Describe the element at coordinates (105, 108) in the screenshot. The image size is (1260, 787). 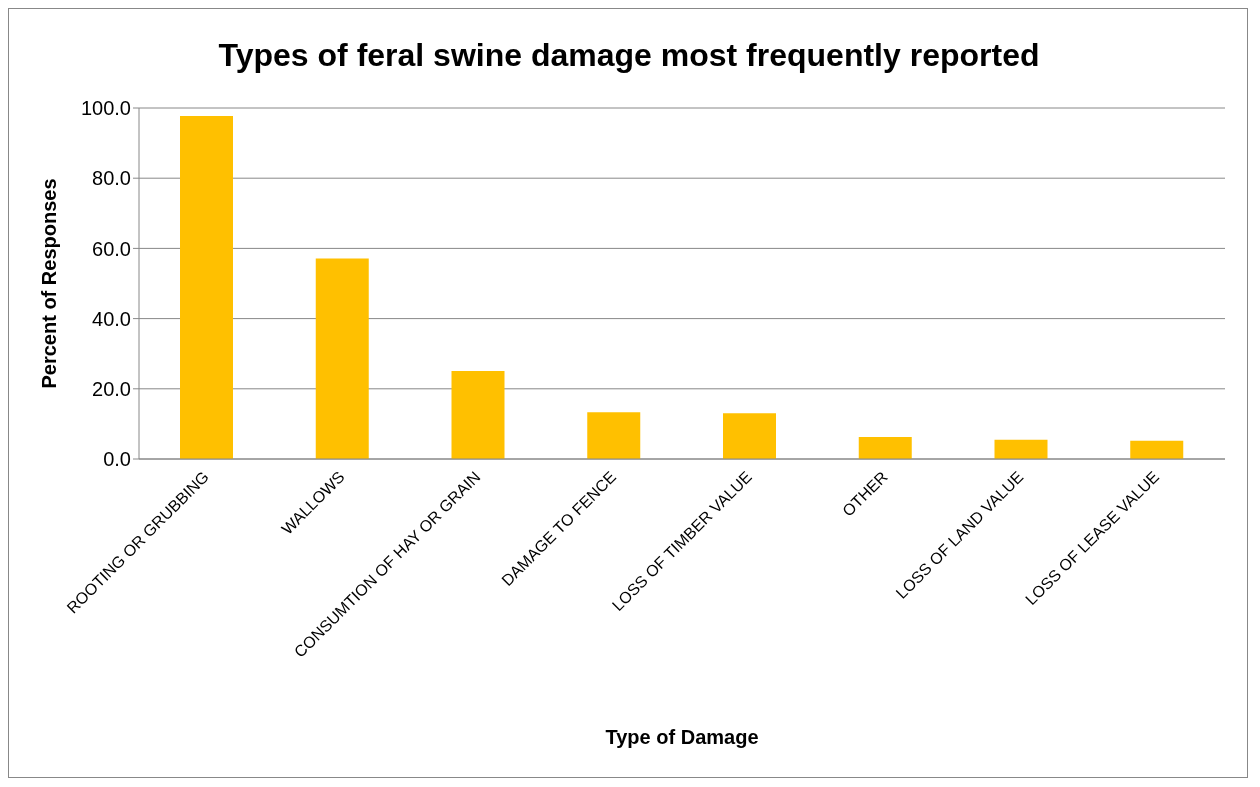
I see `y-tick-label: 100.0` at that location.